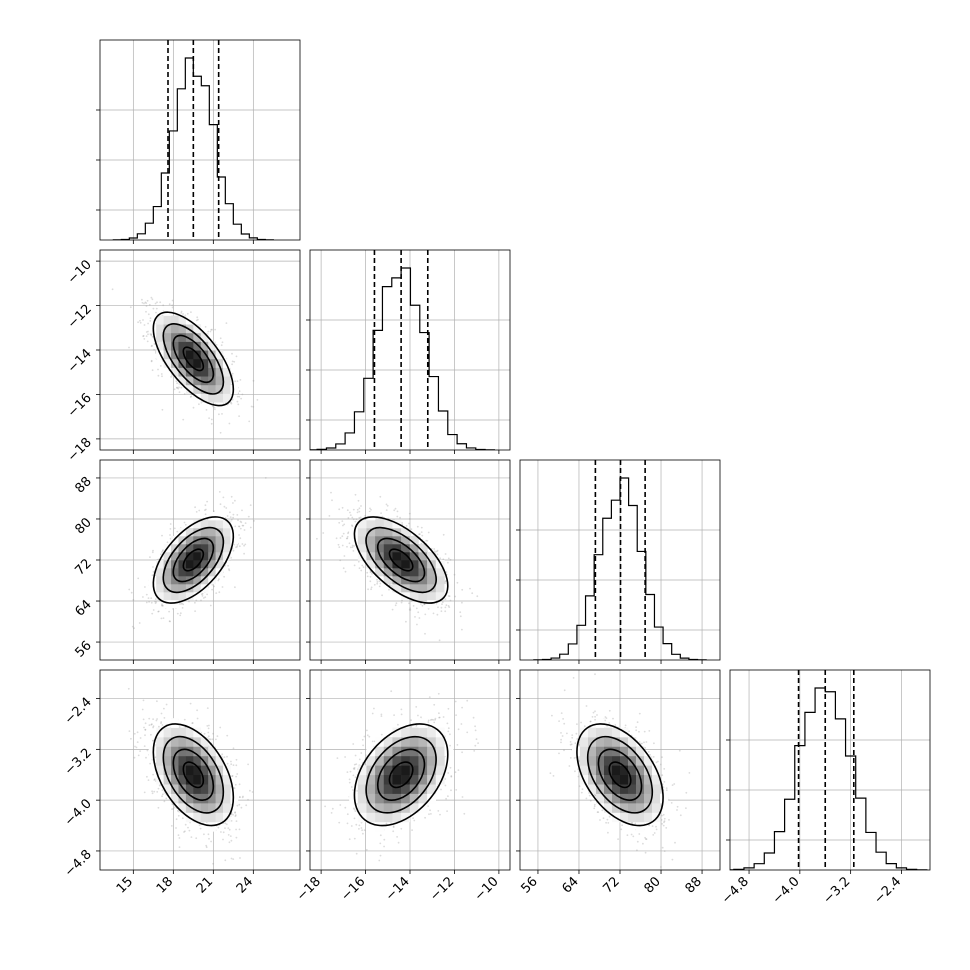  Describe the element at coordinates (80, 361) in the screenshot. I see `y-tick-label: −14` at that location.